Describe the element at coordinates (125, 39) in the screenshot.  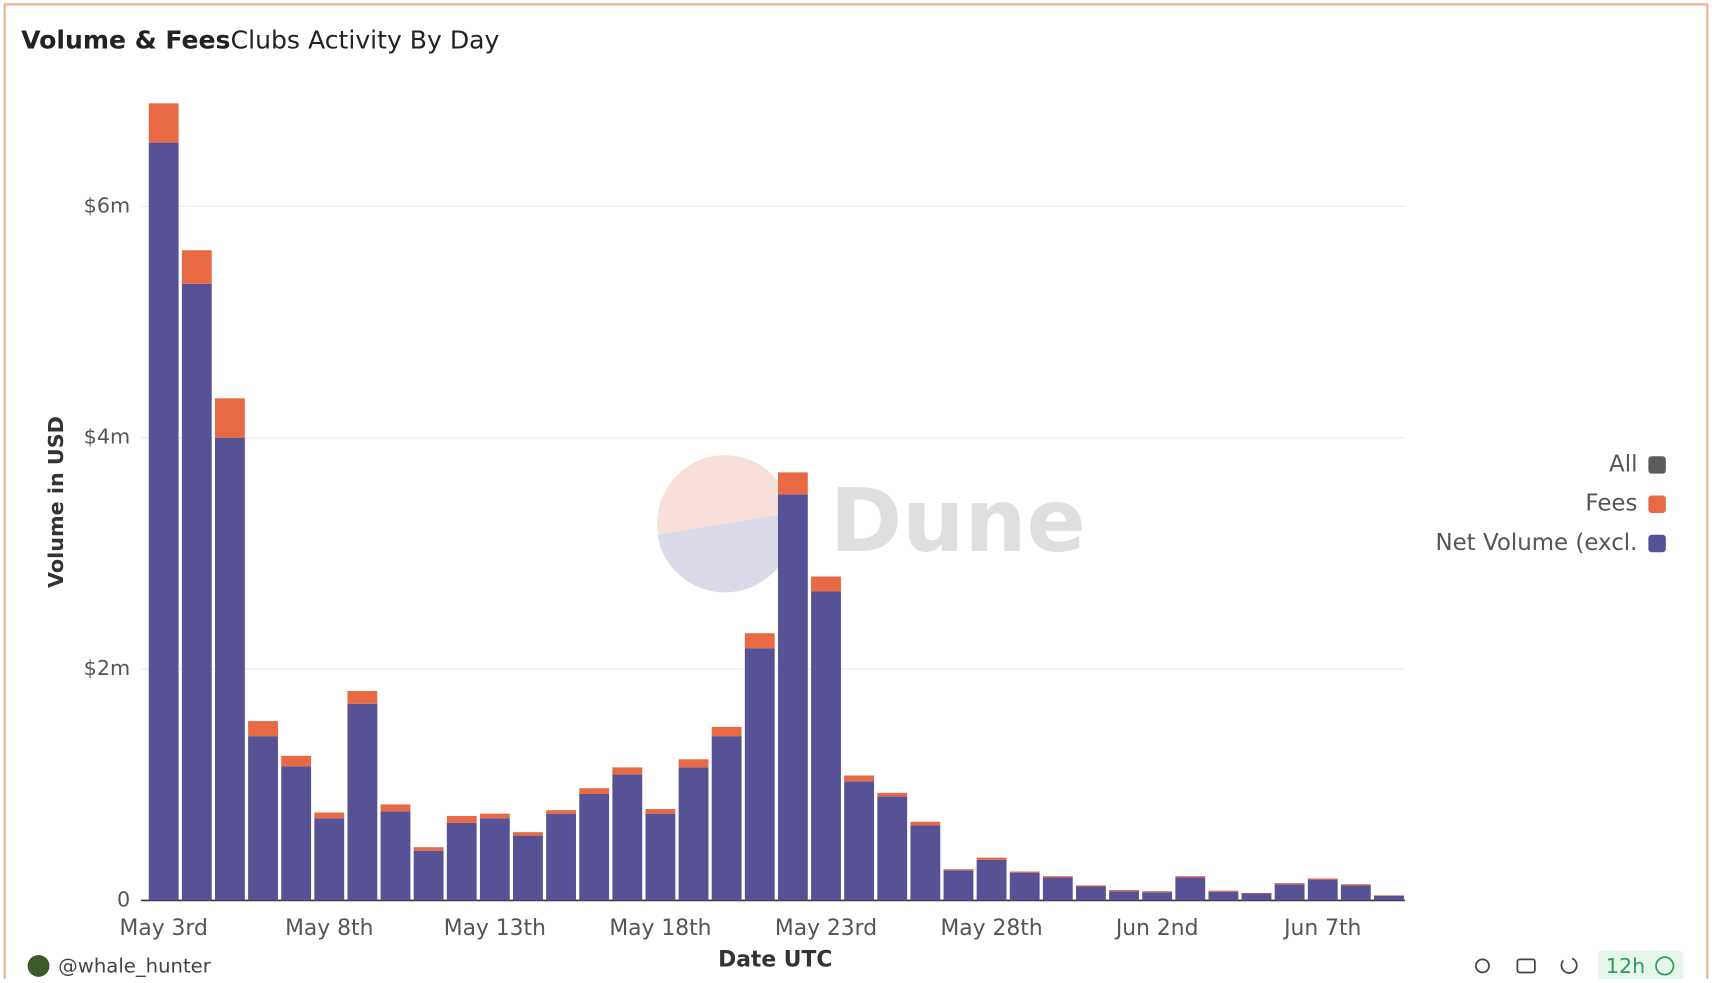
I see `title: Volume & Fees` at that location.